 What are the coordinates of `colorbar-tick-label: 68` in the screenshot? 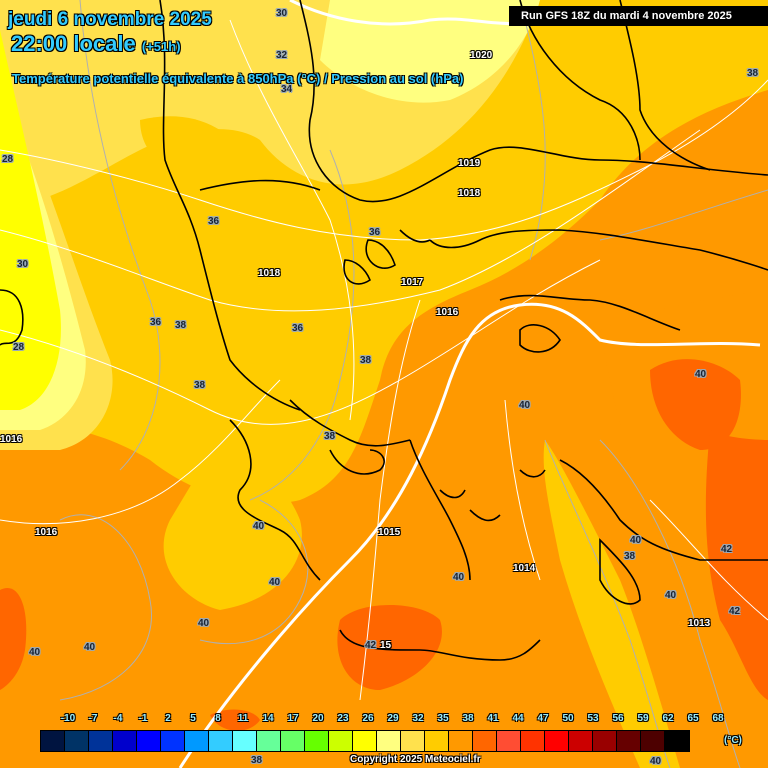 It's located at (718, 718).